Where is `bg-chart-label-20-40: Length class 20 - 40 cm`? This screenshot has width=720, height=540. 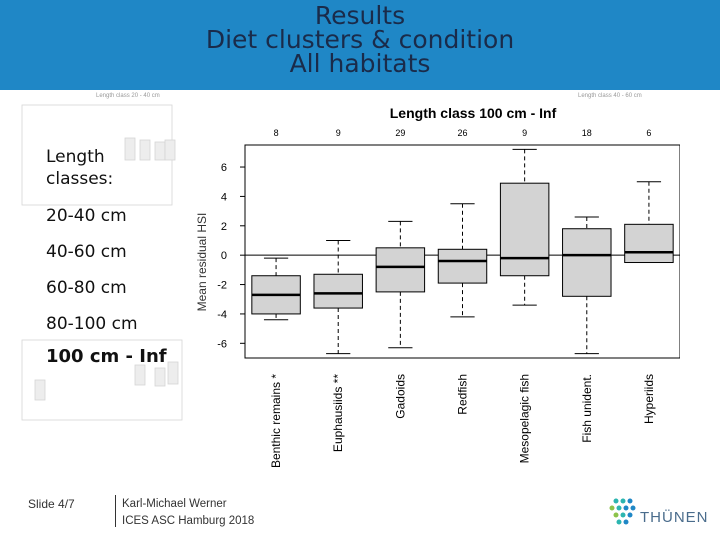 bg-chart-label-20-40: Length class 20 - 40 cm is located at coordinates (128, 96).